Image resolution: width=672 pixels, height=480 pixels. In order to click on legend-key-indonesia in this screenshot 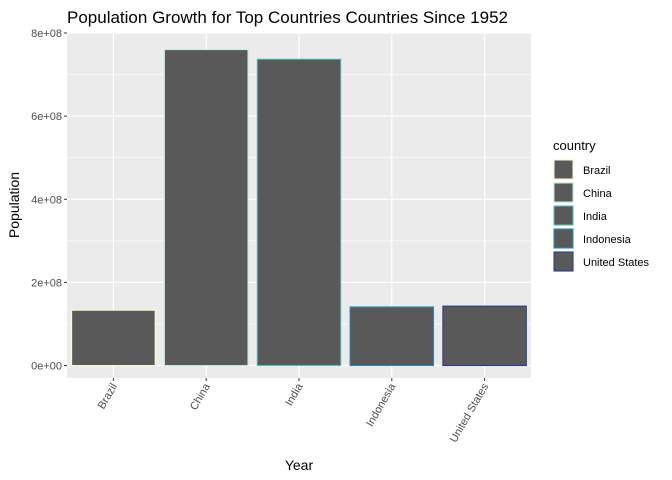, I will do `click(563, 238)`.